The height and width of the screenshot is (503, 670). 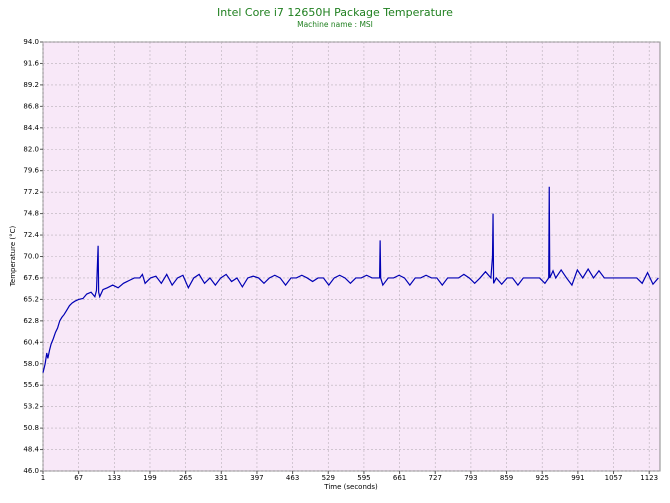 What do you see at coordinates (256, 478) in the screenshot?
I see `x-tick-label: 397` at bounding box center [256, 478].